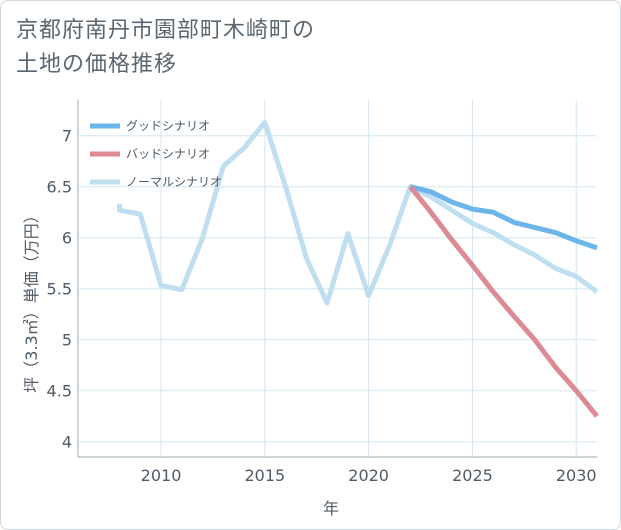 This screenshot has height=530, width=621. What do you see at coordinates (166, 30) in the screenshot?
I see `title-line-1: 京都府南丹市園部町木崎町の` at bounding box center [166, 30].